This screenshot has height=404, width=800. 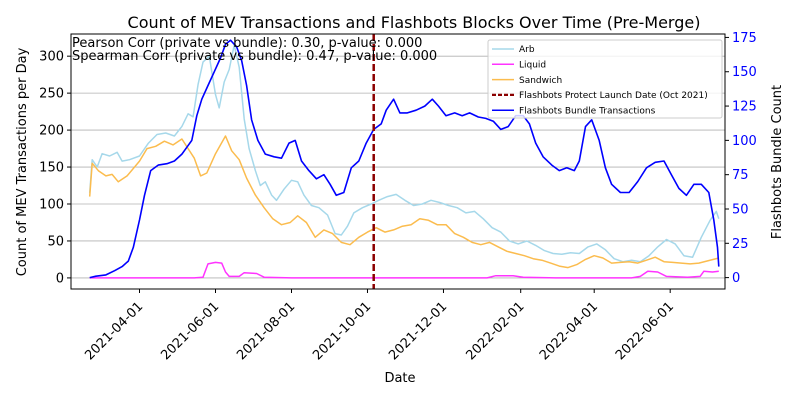 What do you see at coordinates (22, 161) in the screenshot?
I see `y-axis-left-title: Count of MEV Transactions per Day` at bounding box center [22, 161].